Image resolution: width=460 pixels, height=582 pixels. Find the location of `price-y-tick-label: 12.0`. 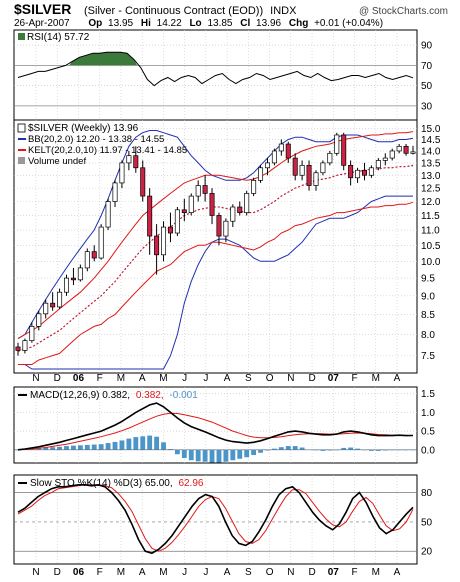

price-y-tick-label: 12.0 is located at coordinates (431, 202).